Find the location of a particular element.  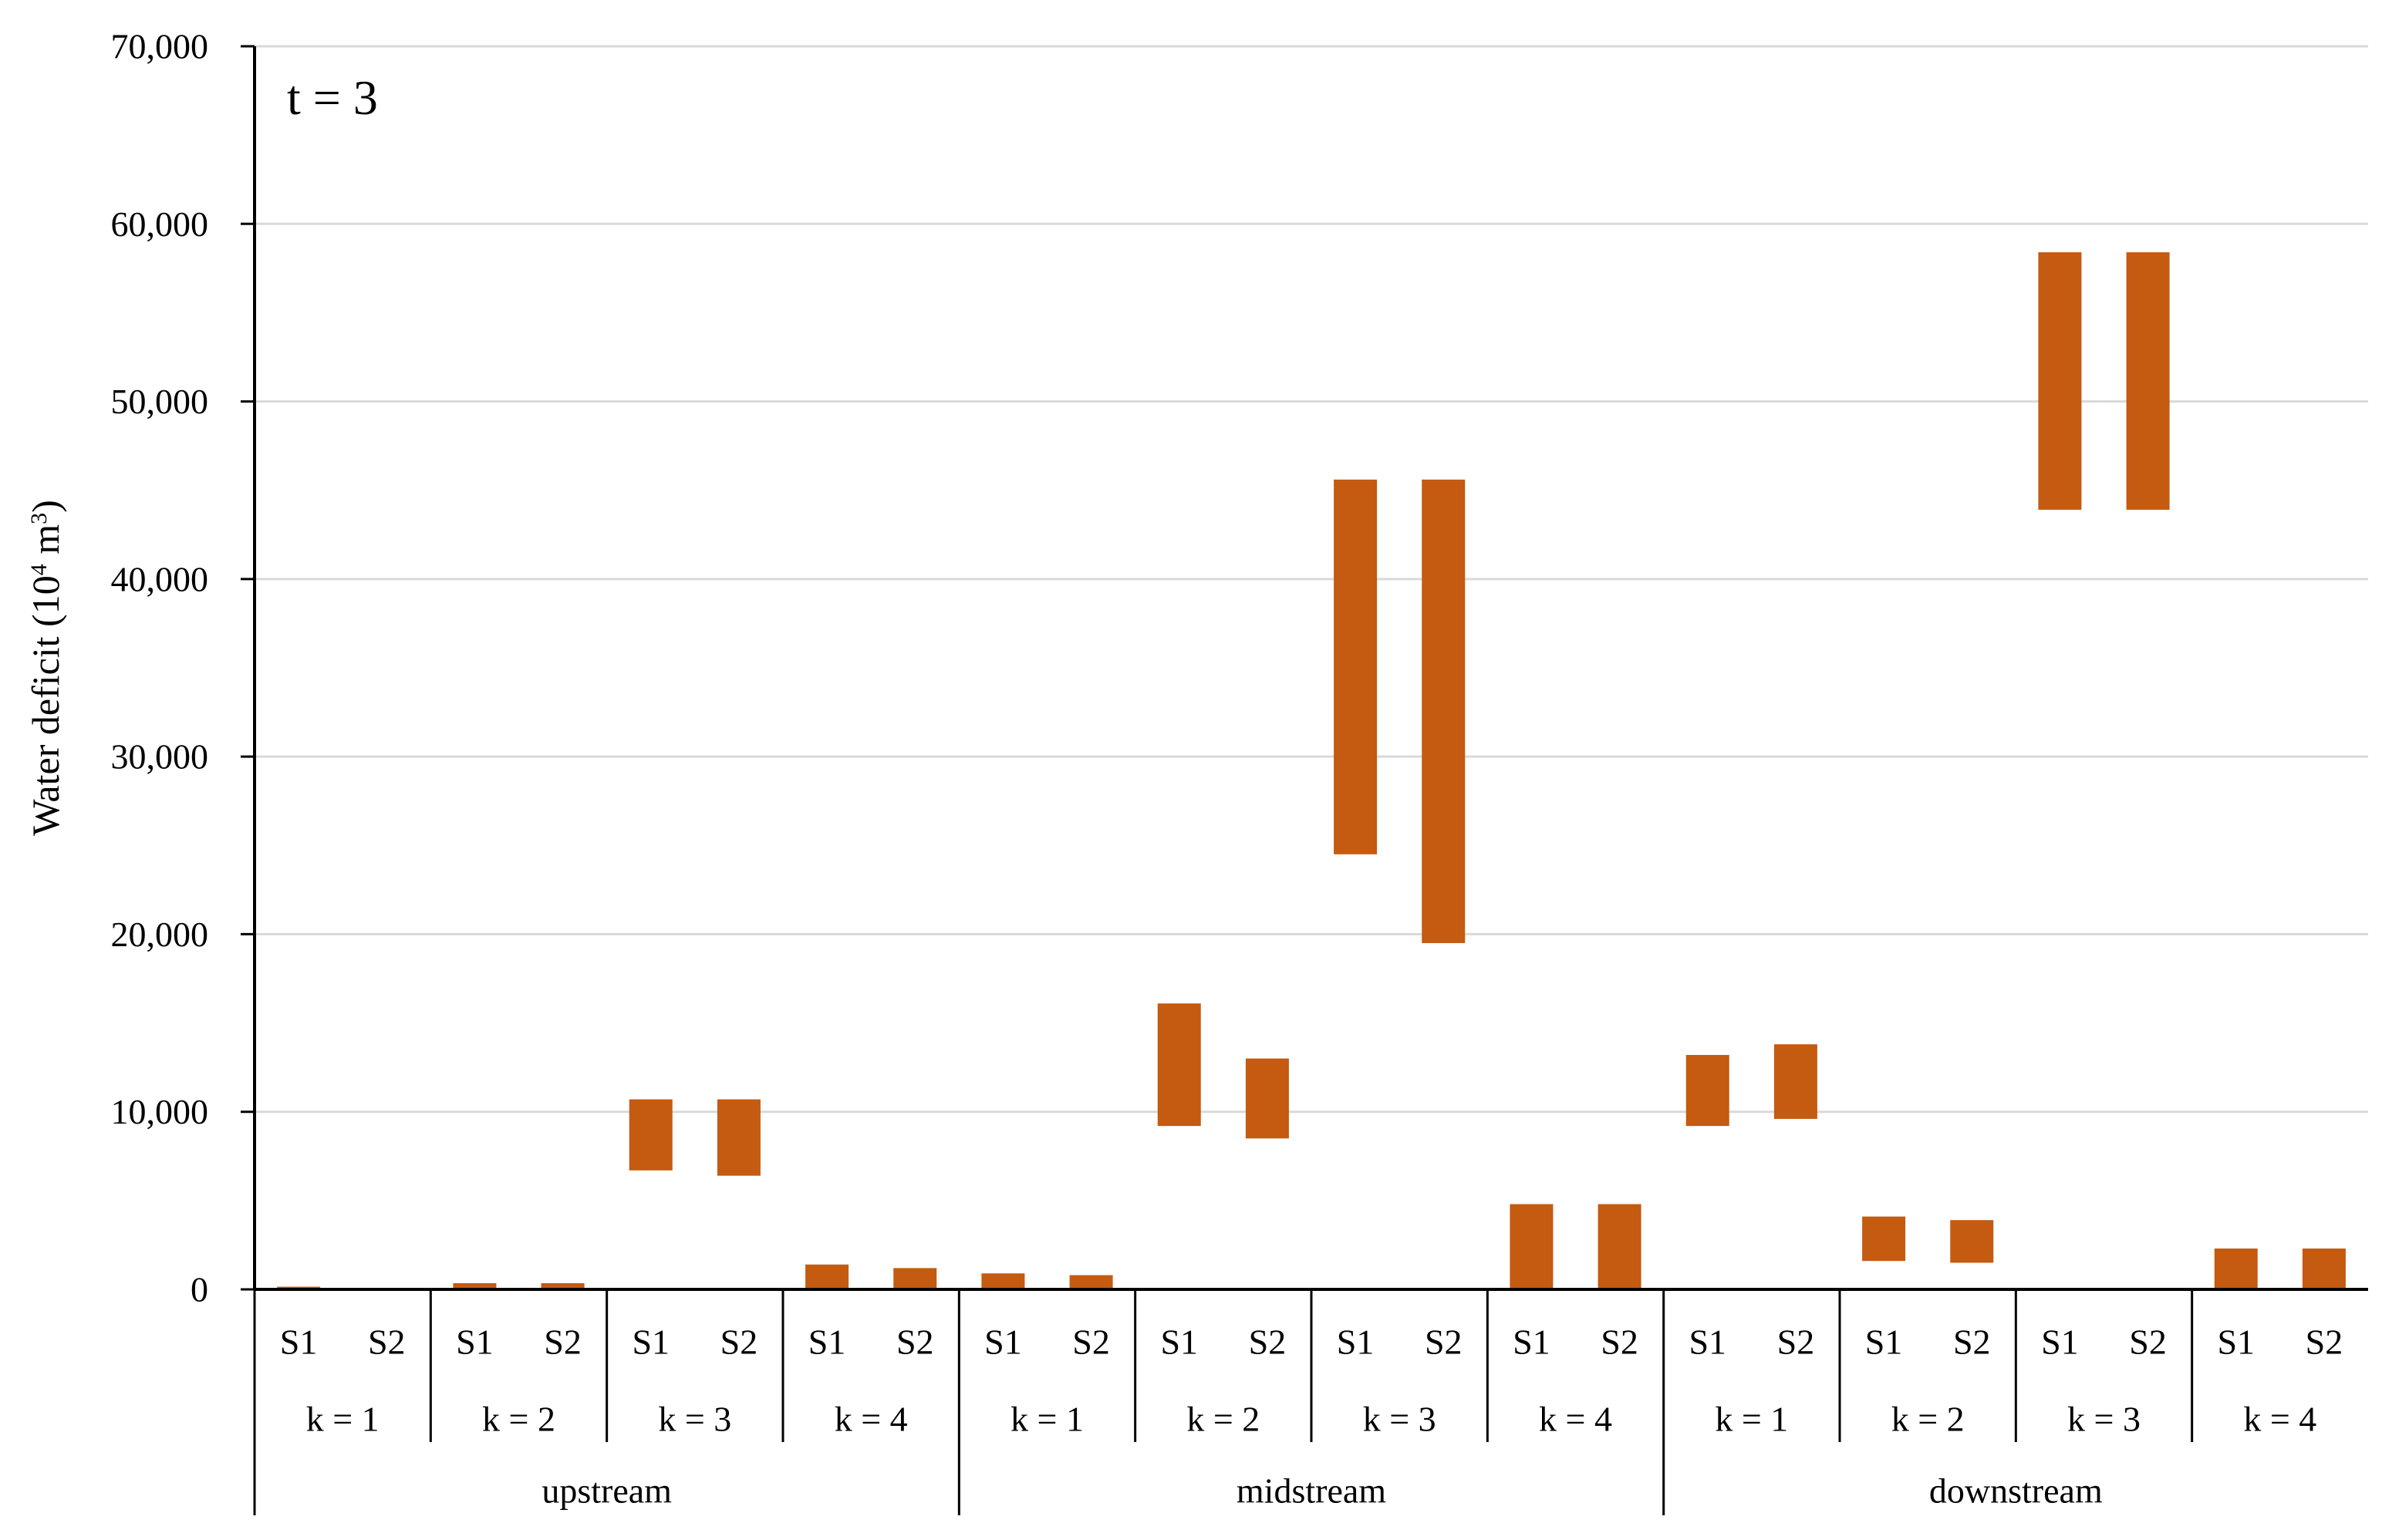

y-axis-label: Water deficit (104 m3) is located at coordinates (45, 668).